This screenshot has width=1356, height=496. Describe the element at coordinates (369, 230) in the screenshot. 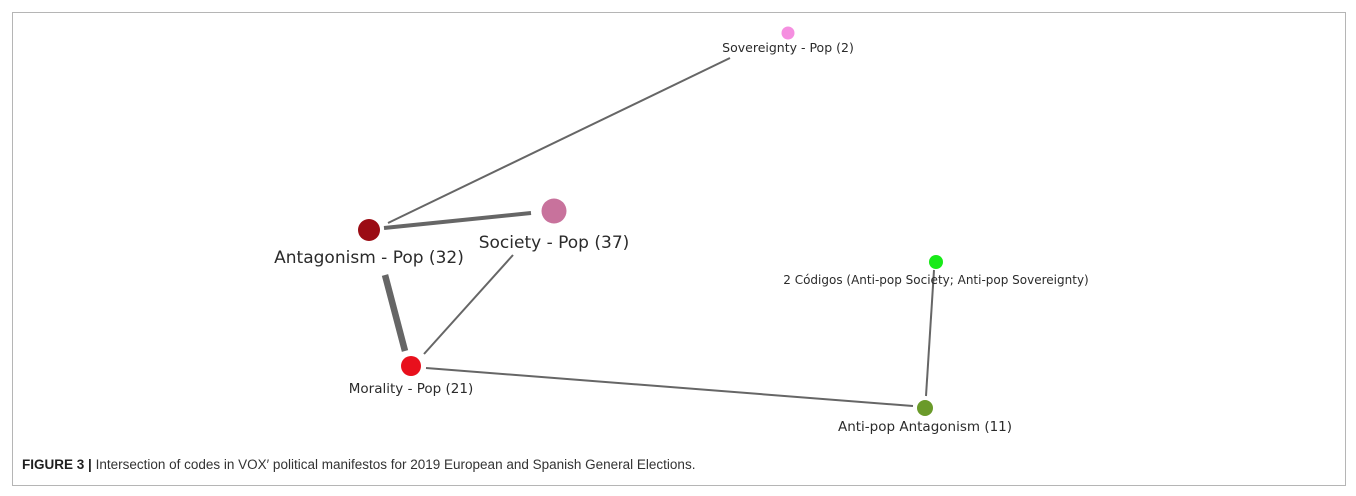

I see `node-antagonism` at that location.